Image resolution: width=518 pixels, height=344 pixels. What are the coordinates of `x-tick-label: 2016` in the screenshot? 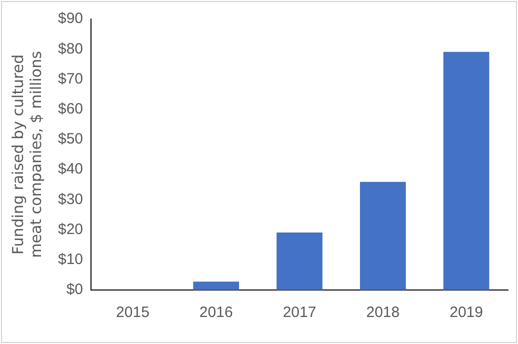 It's located at (216, 313).